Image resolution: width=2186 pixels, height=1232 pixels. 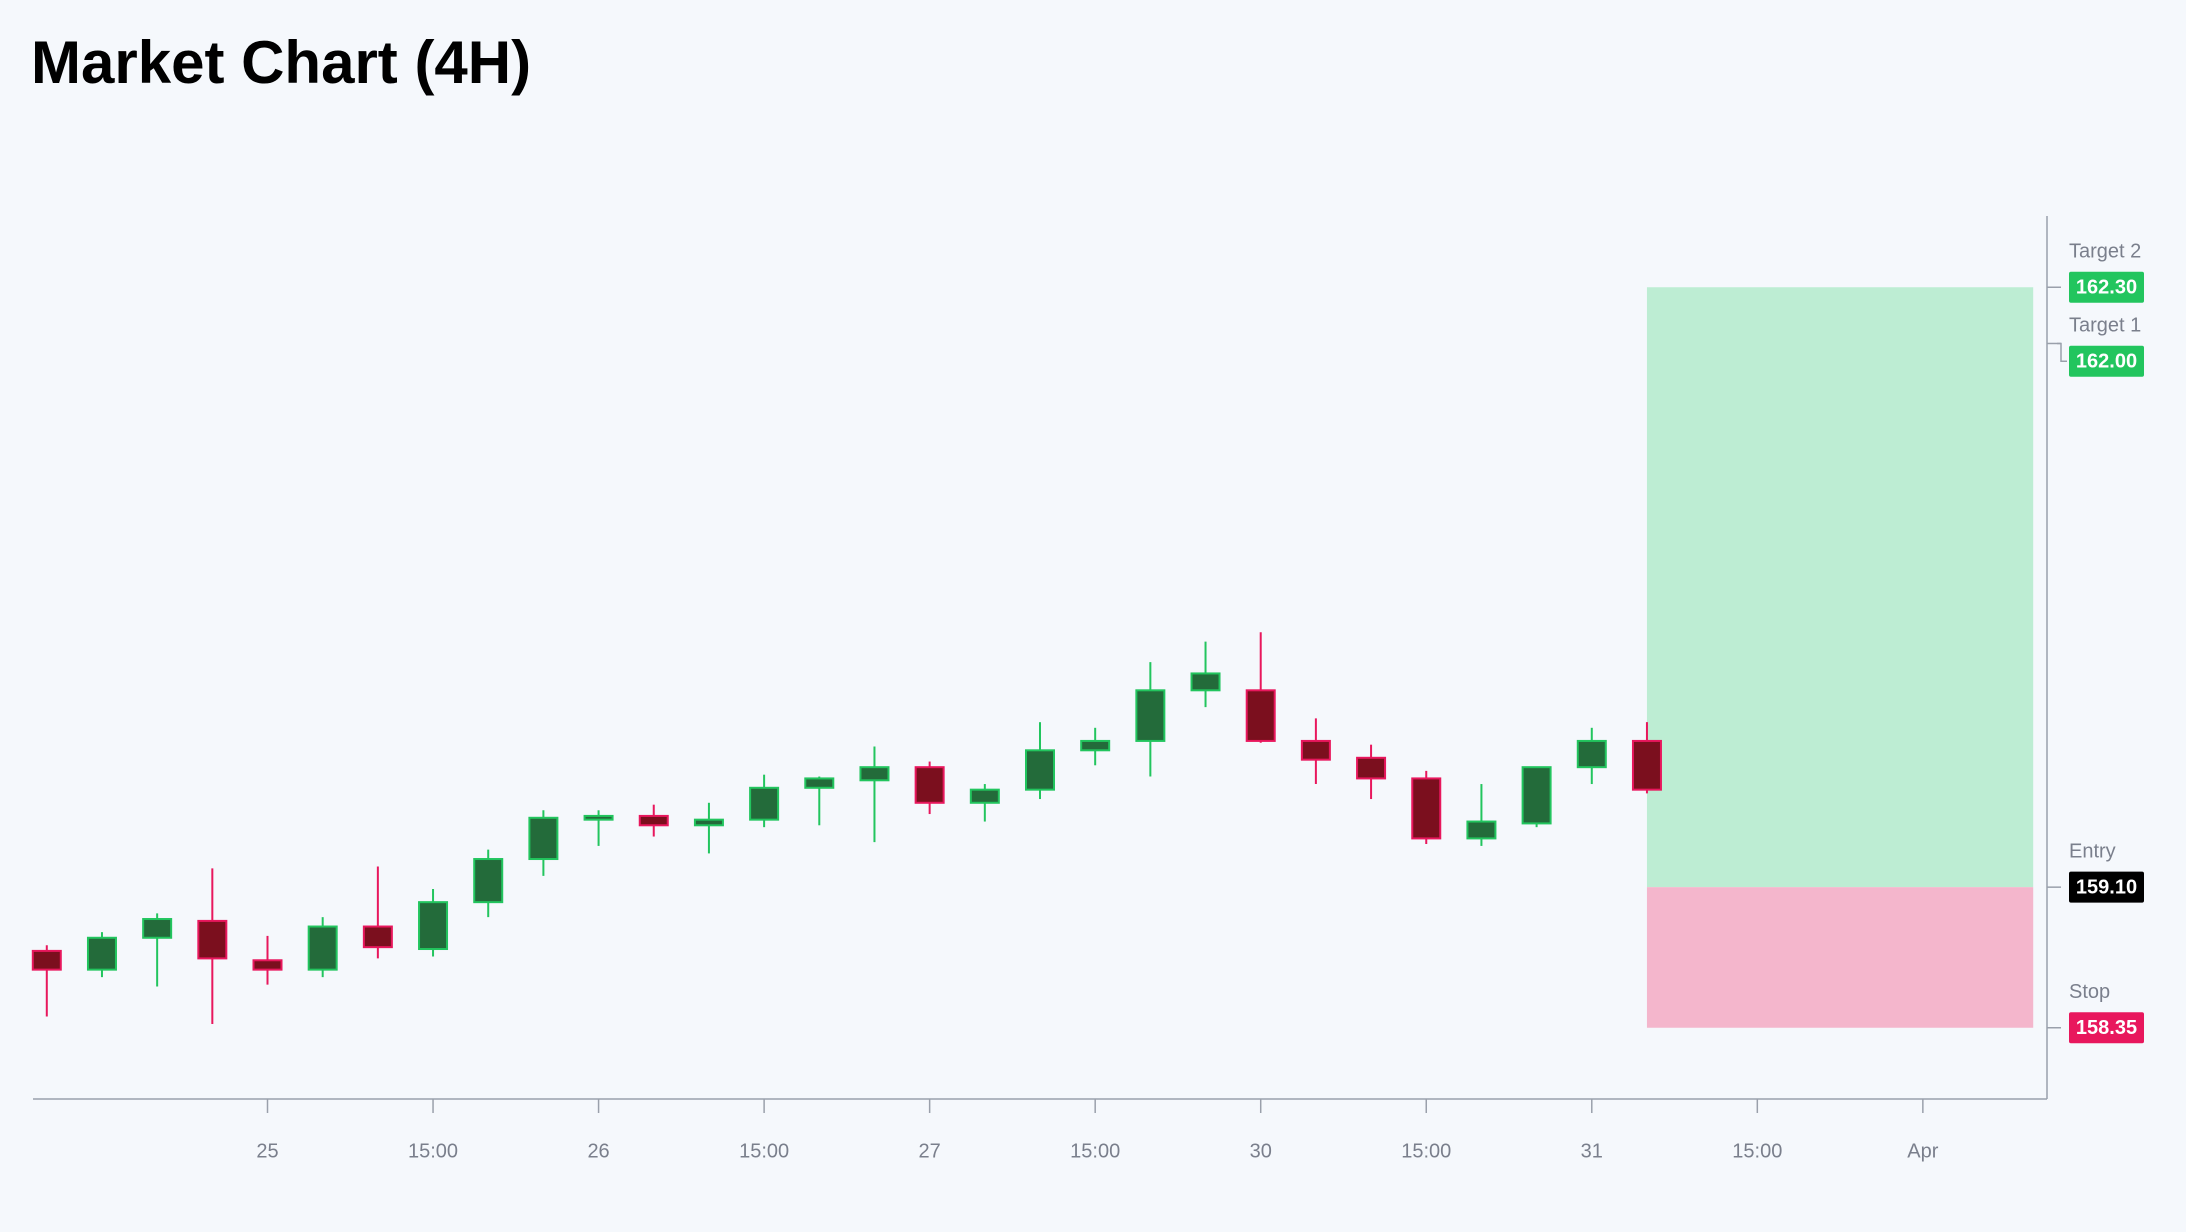 What do you see at coordinates (1261, 1151) in the screenshot?
I see `x-tick-label: 30` at bounding box center [1261, 1151].